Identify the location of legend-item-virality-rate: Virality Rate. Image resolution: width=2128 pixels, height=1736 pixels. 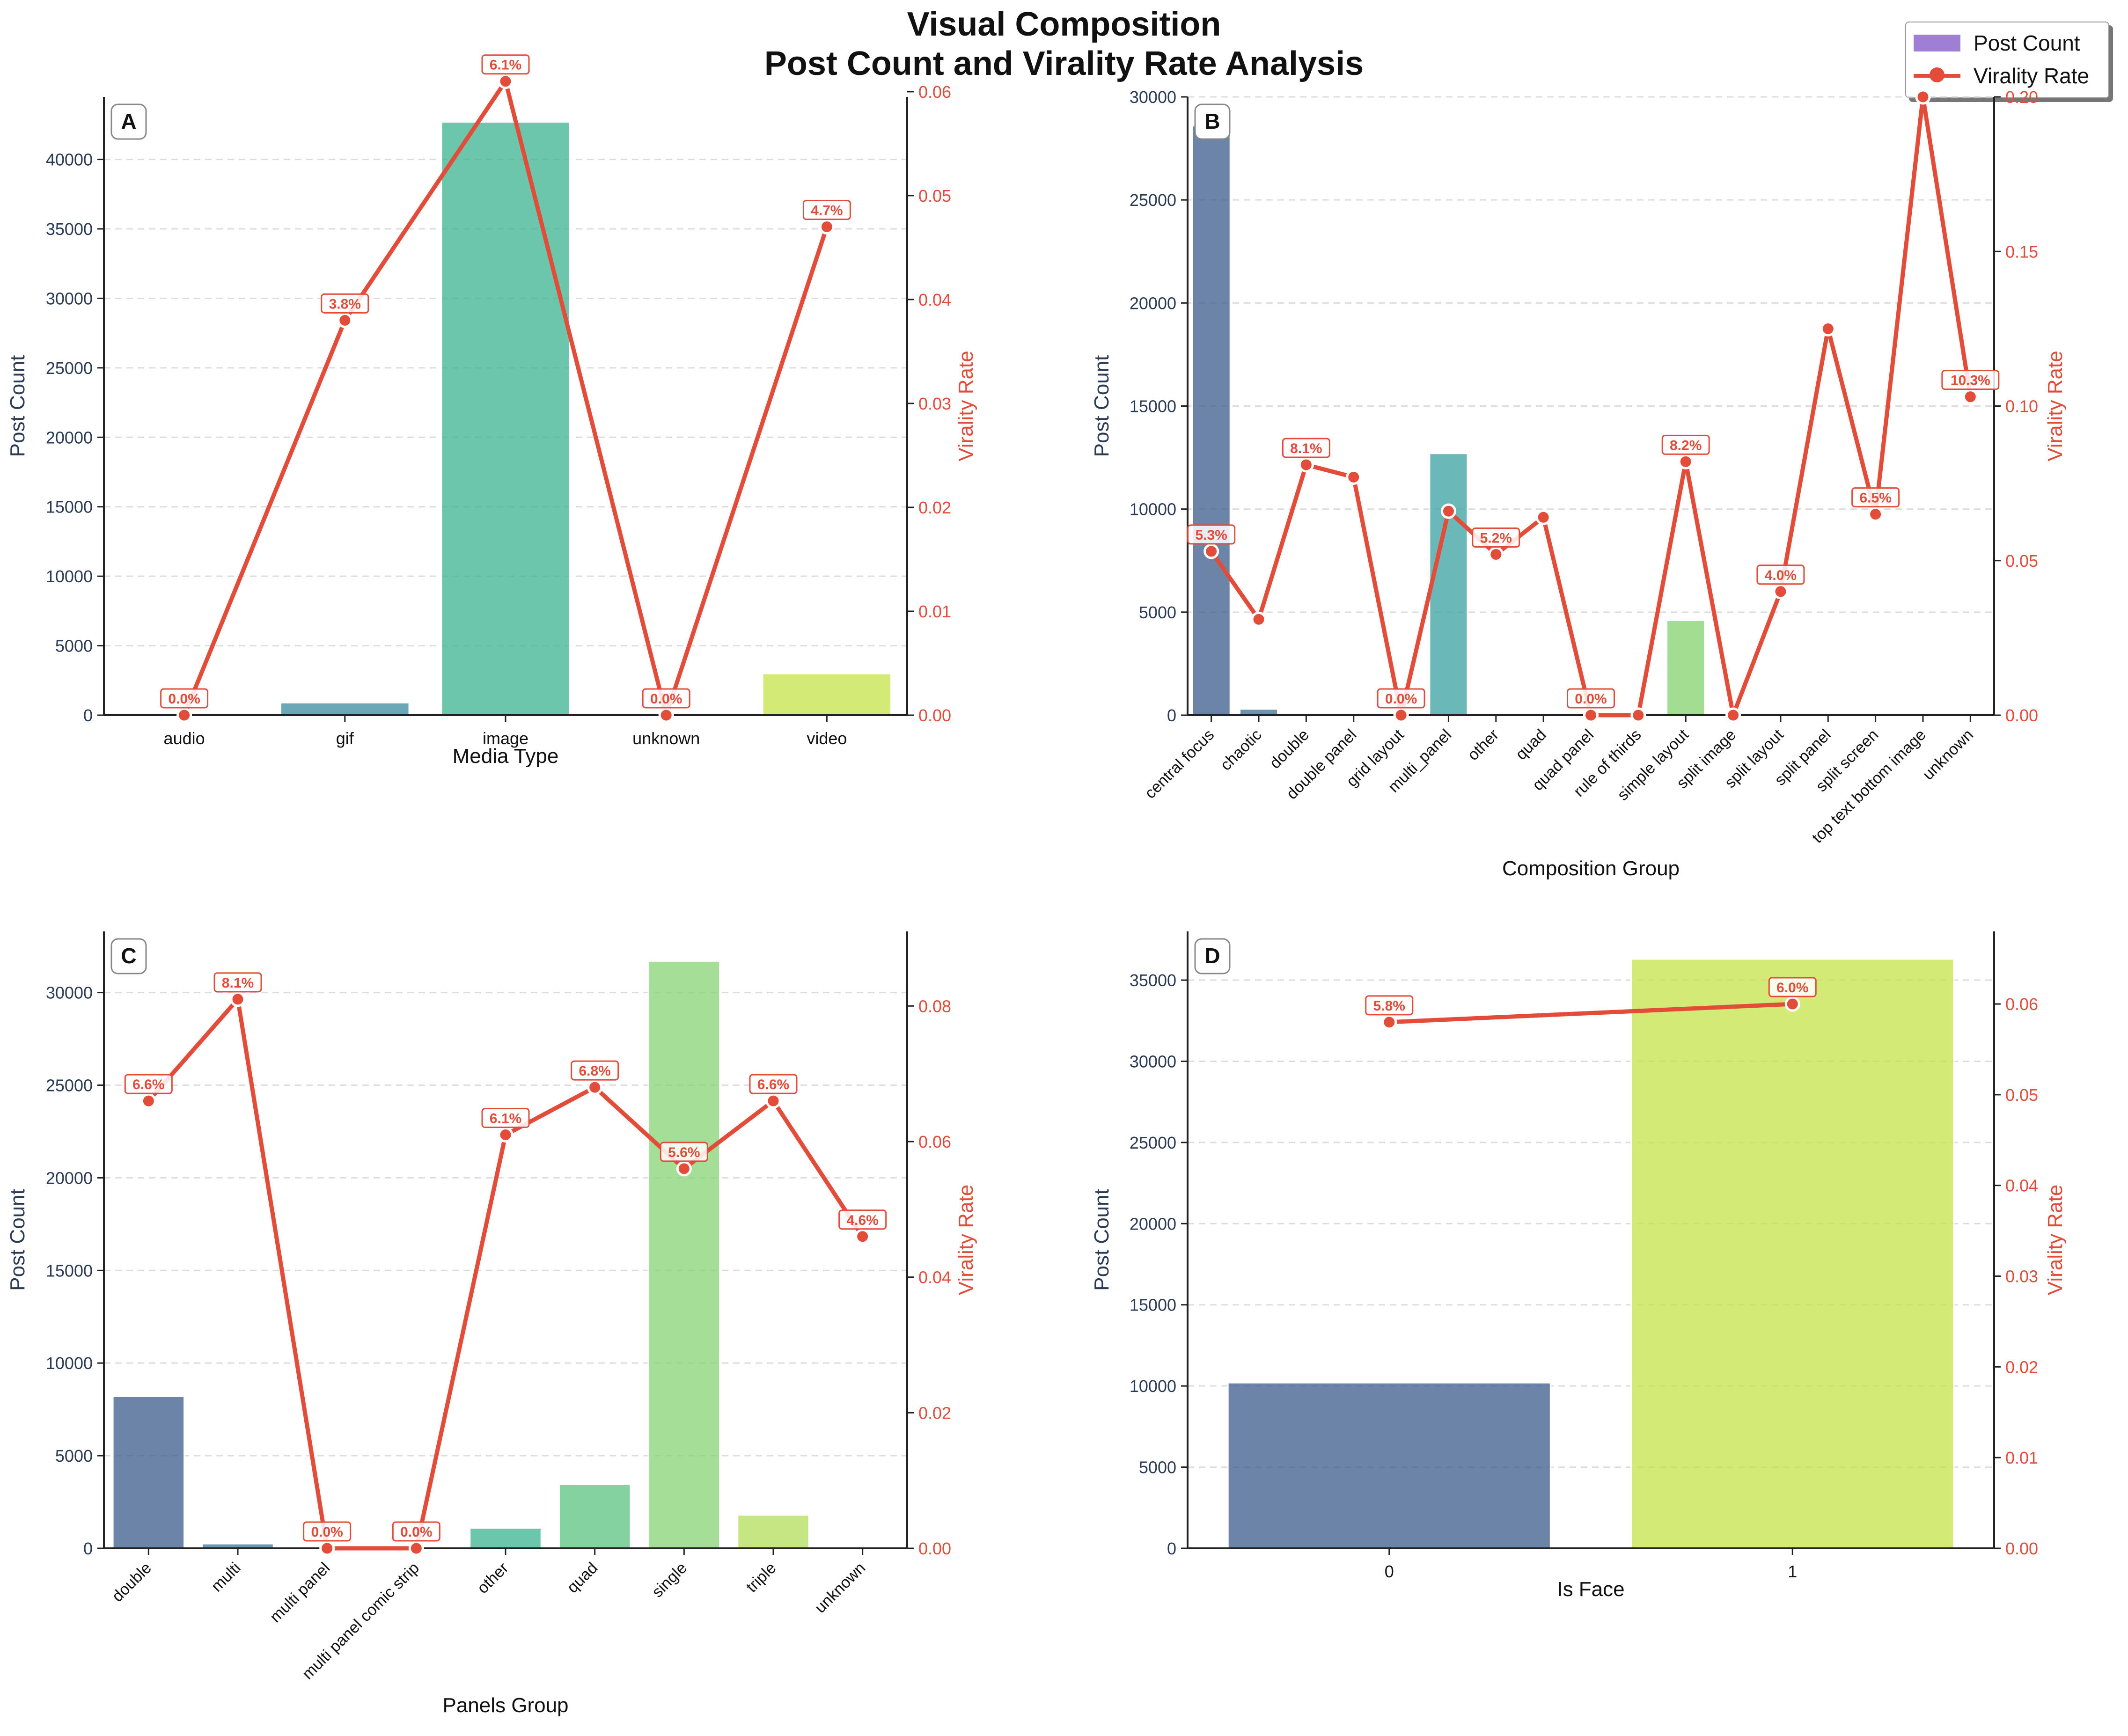
(2002, 76).